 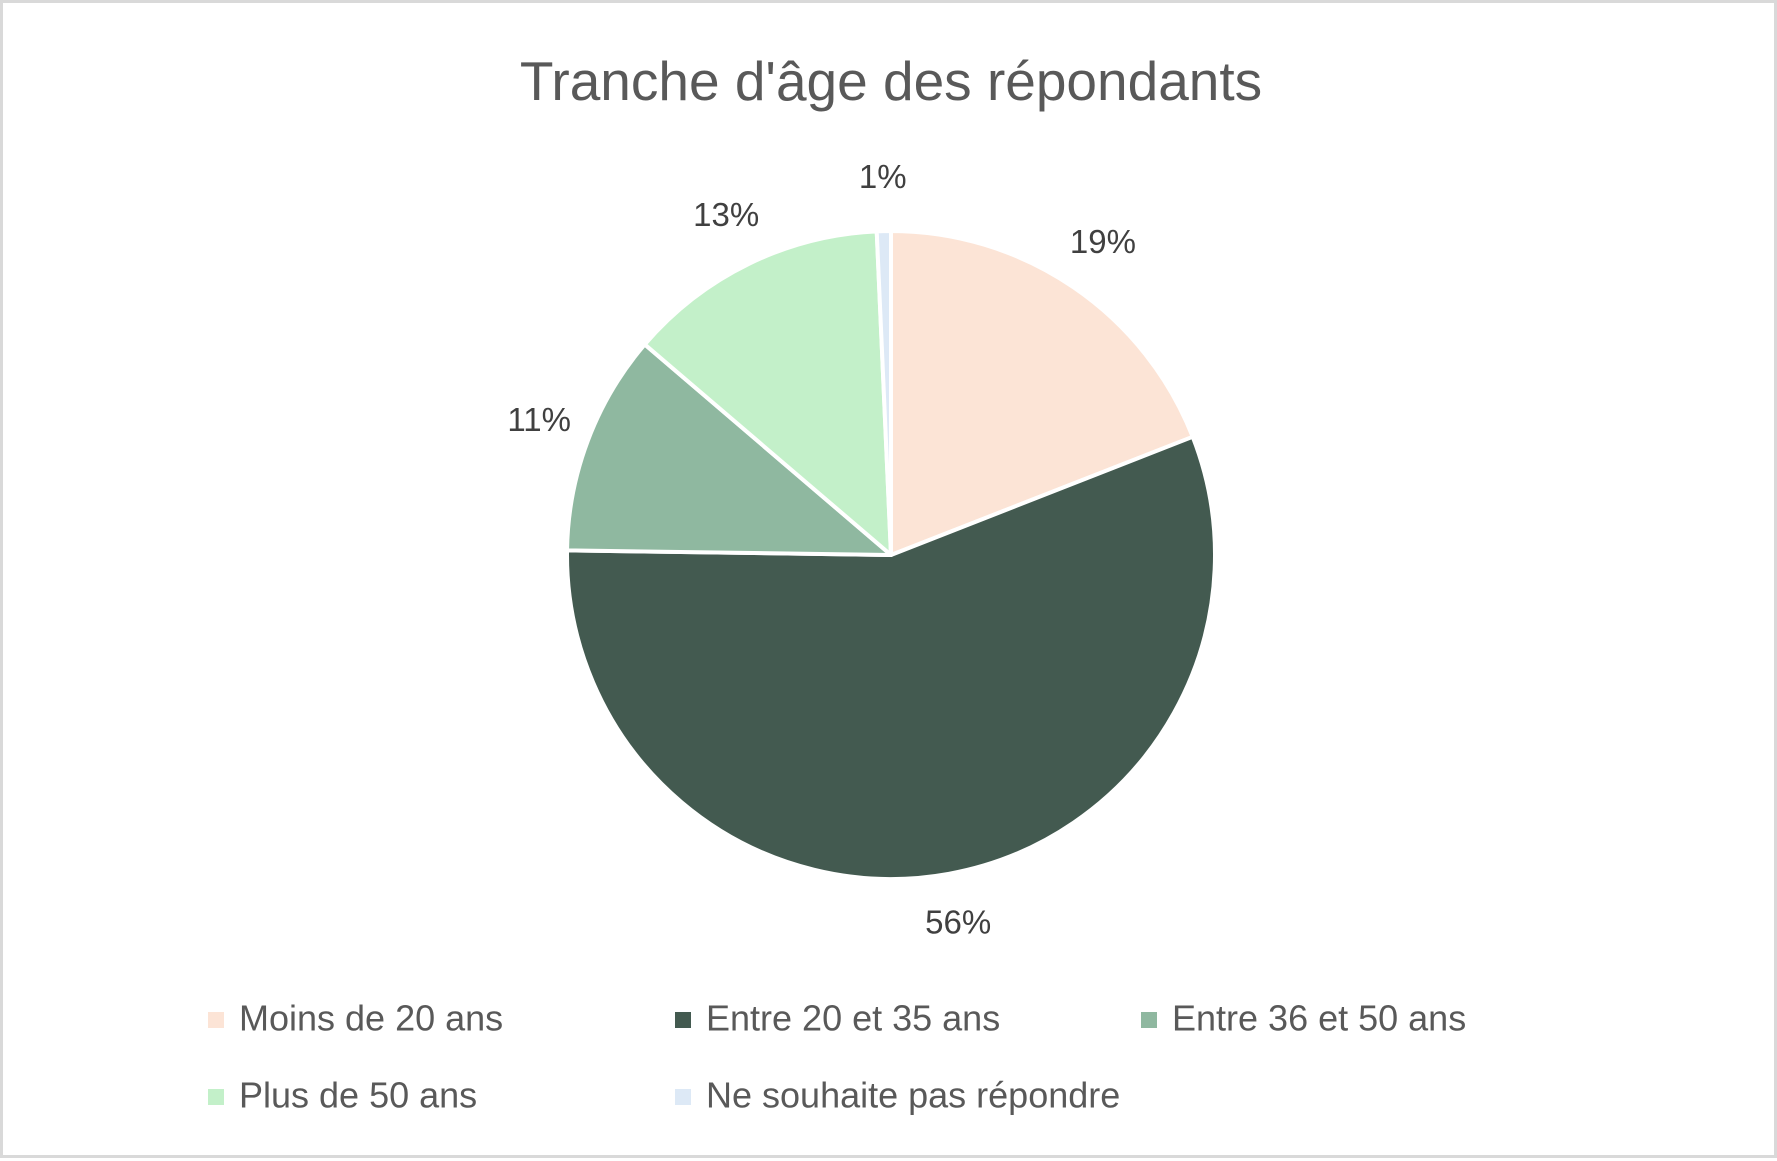 I want to click on pie-slice-plus-de-50-ans, so click(x=767, y=393).